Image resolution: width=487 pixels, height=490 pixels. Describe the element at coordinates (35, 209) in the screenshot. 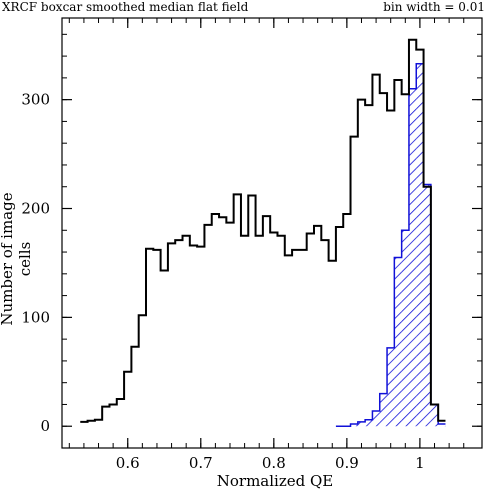

I see `y-tick-label-200: 200` at that location.